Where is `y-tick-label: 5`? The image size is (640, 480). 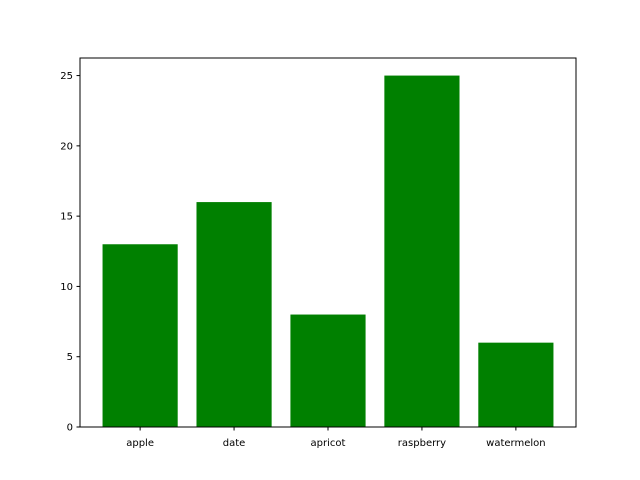
y-tick-label: 5 is located at coordinates (70, 357).